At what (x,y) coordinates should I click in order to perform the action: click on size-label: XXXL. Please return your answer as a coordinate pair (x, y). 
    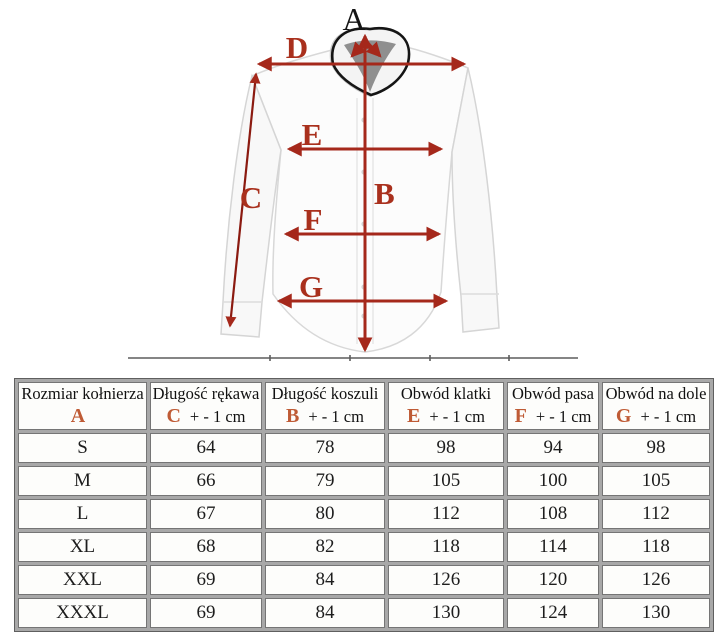
    Looking at the image, I should click on (82, 613).